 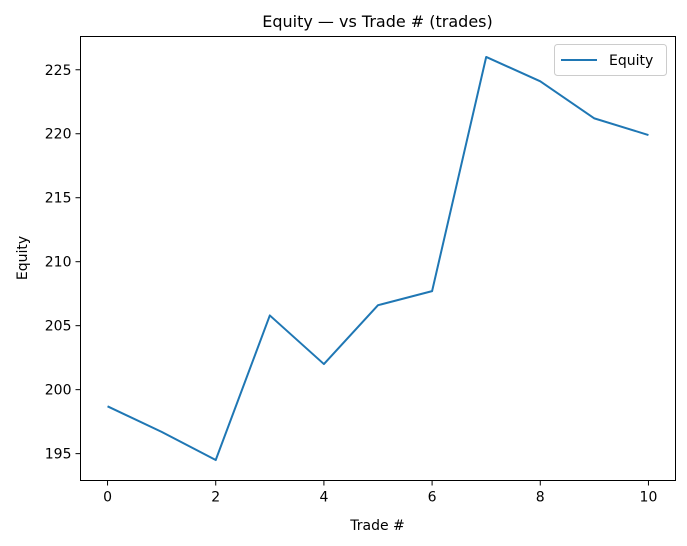 What do you see at coordinates (377, 21) in the screenshot?
I see `chart-title: Equity — vs Trade # (trades)` at bounding box center [377, 21].